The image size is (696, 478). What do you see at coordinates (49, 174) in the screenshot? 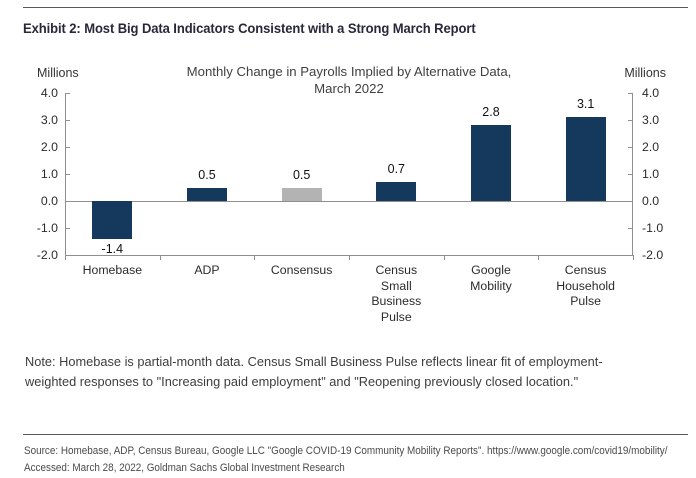
I see `y-tick-label-left: 1.0` at bounding box center [49, 174].